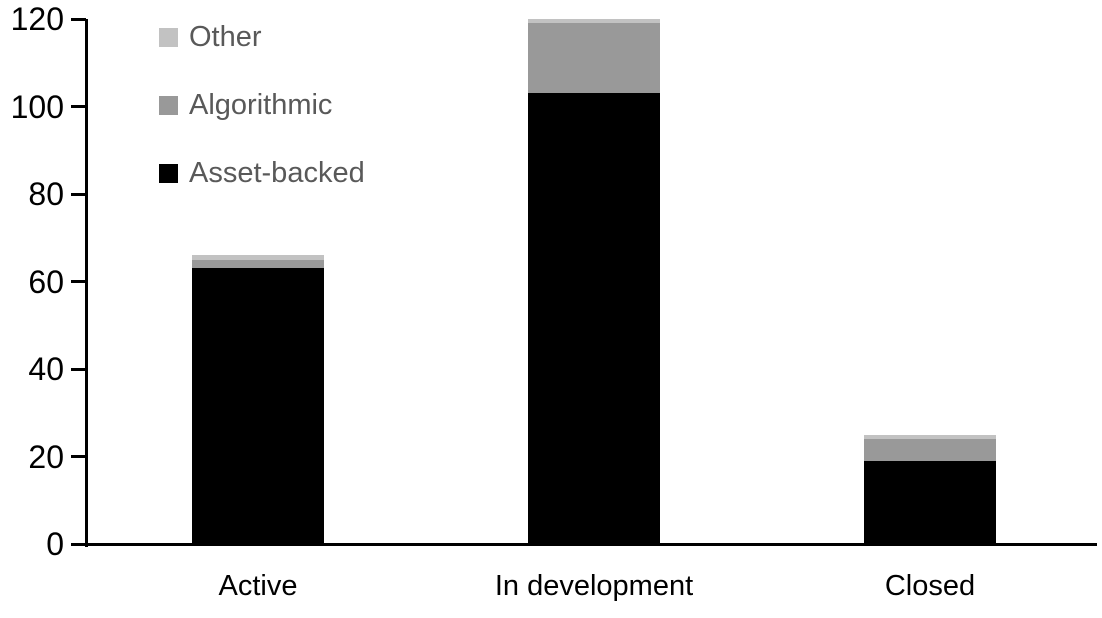  Describe the element at coordinates (168, 105) in the screenshot. I see `legend-swatch-algorithmic` at that location.